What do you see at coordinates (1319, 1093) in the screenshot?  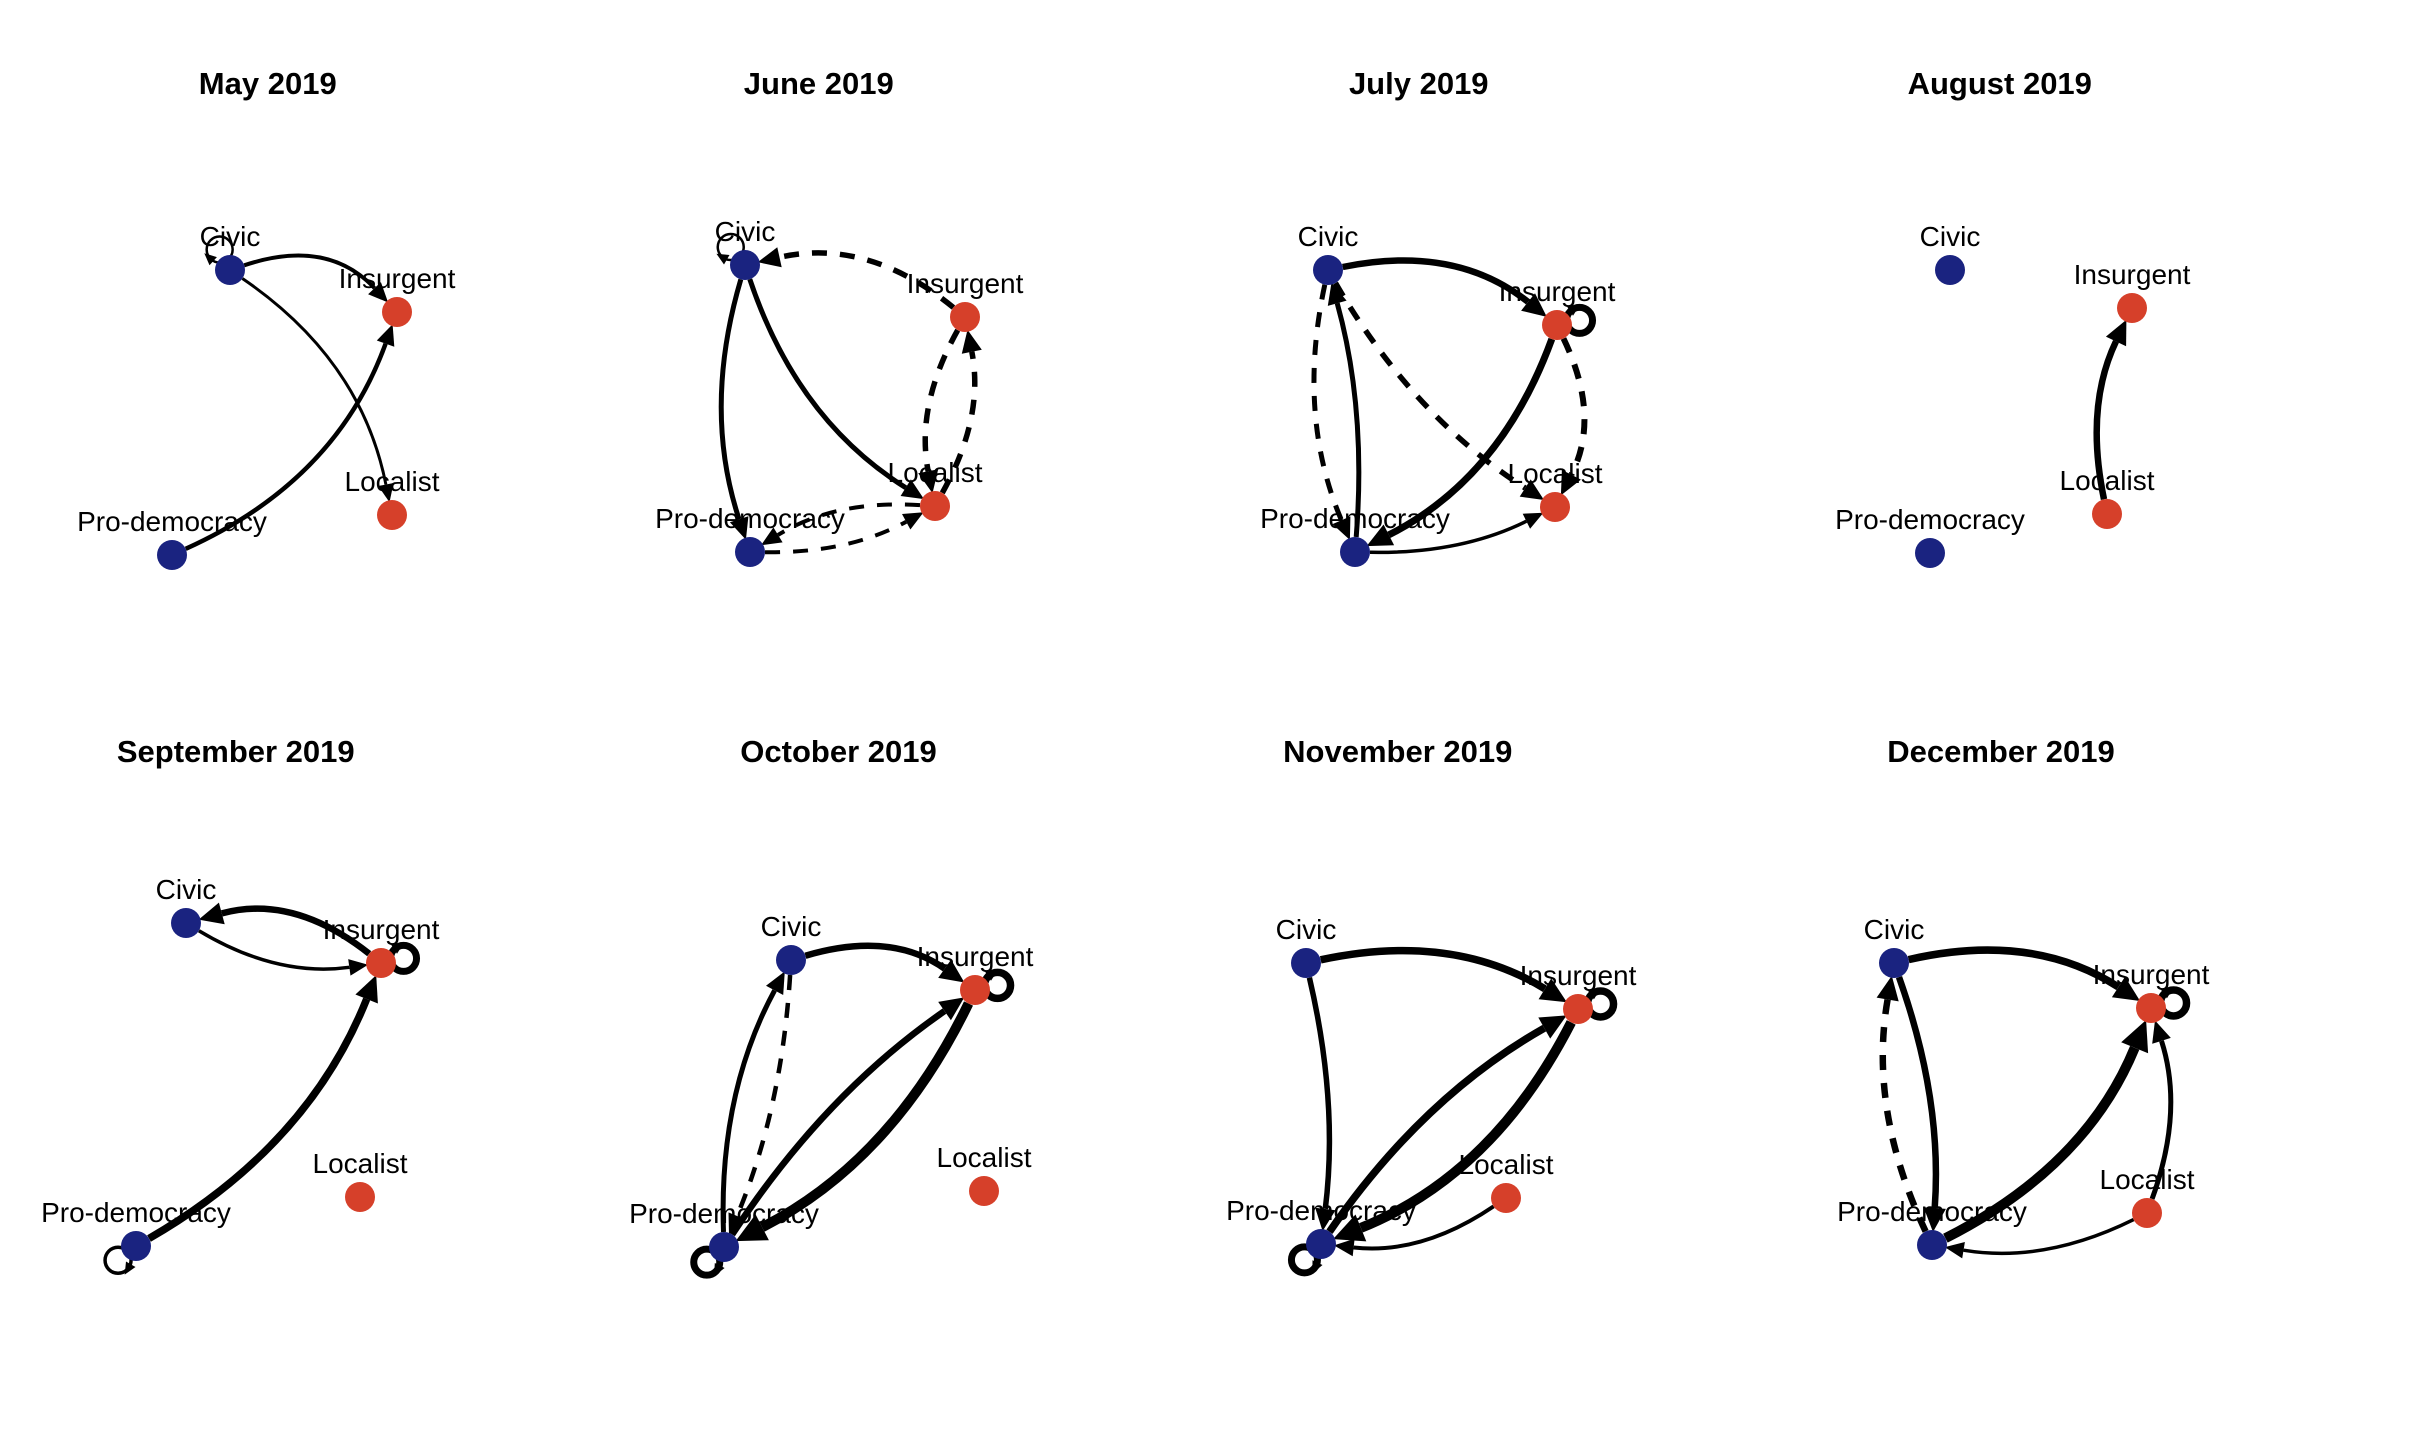 I see `edge-civic-to-pro-democracy` at bounding box center [1319, 1093].